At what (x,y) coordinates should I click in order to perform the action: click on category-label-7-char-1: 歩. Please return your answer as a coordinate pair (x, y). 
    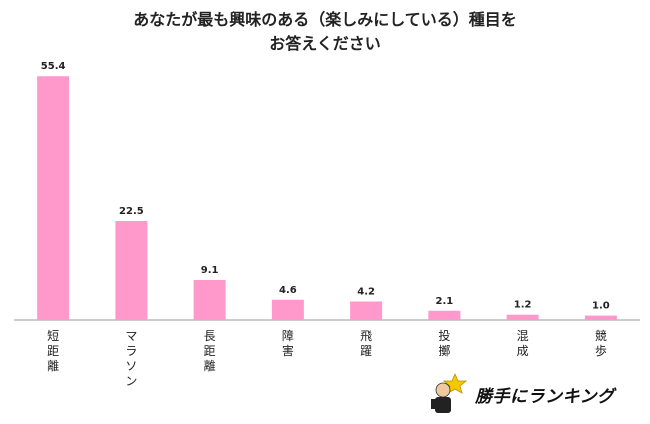
    Looking at the image, I should click on (601, 350).